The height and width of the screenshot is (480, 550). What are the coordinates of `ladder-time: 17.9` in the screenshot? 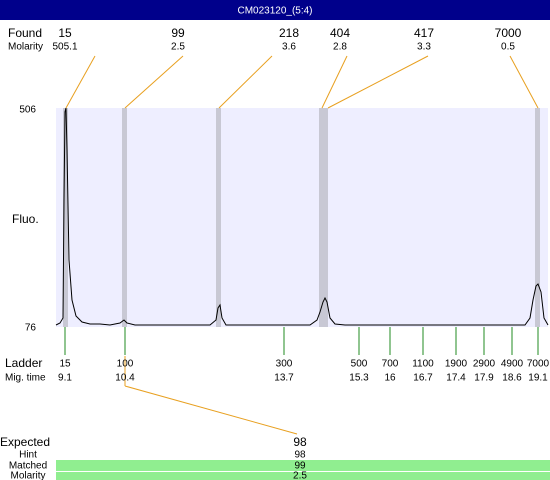 It's located at (484, 378).